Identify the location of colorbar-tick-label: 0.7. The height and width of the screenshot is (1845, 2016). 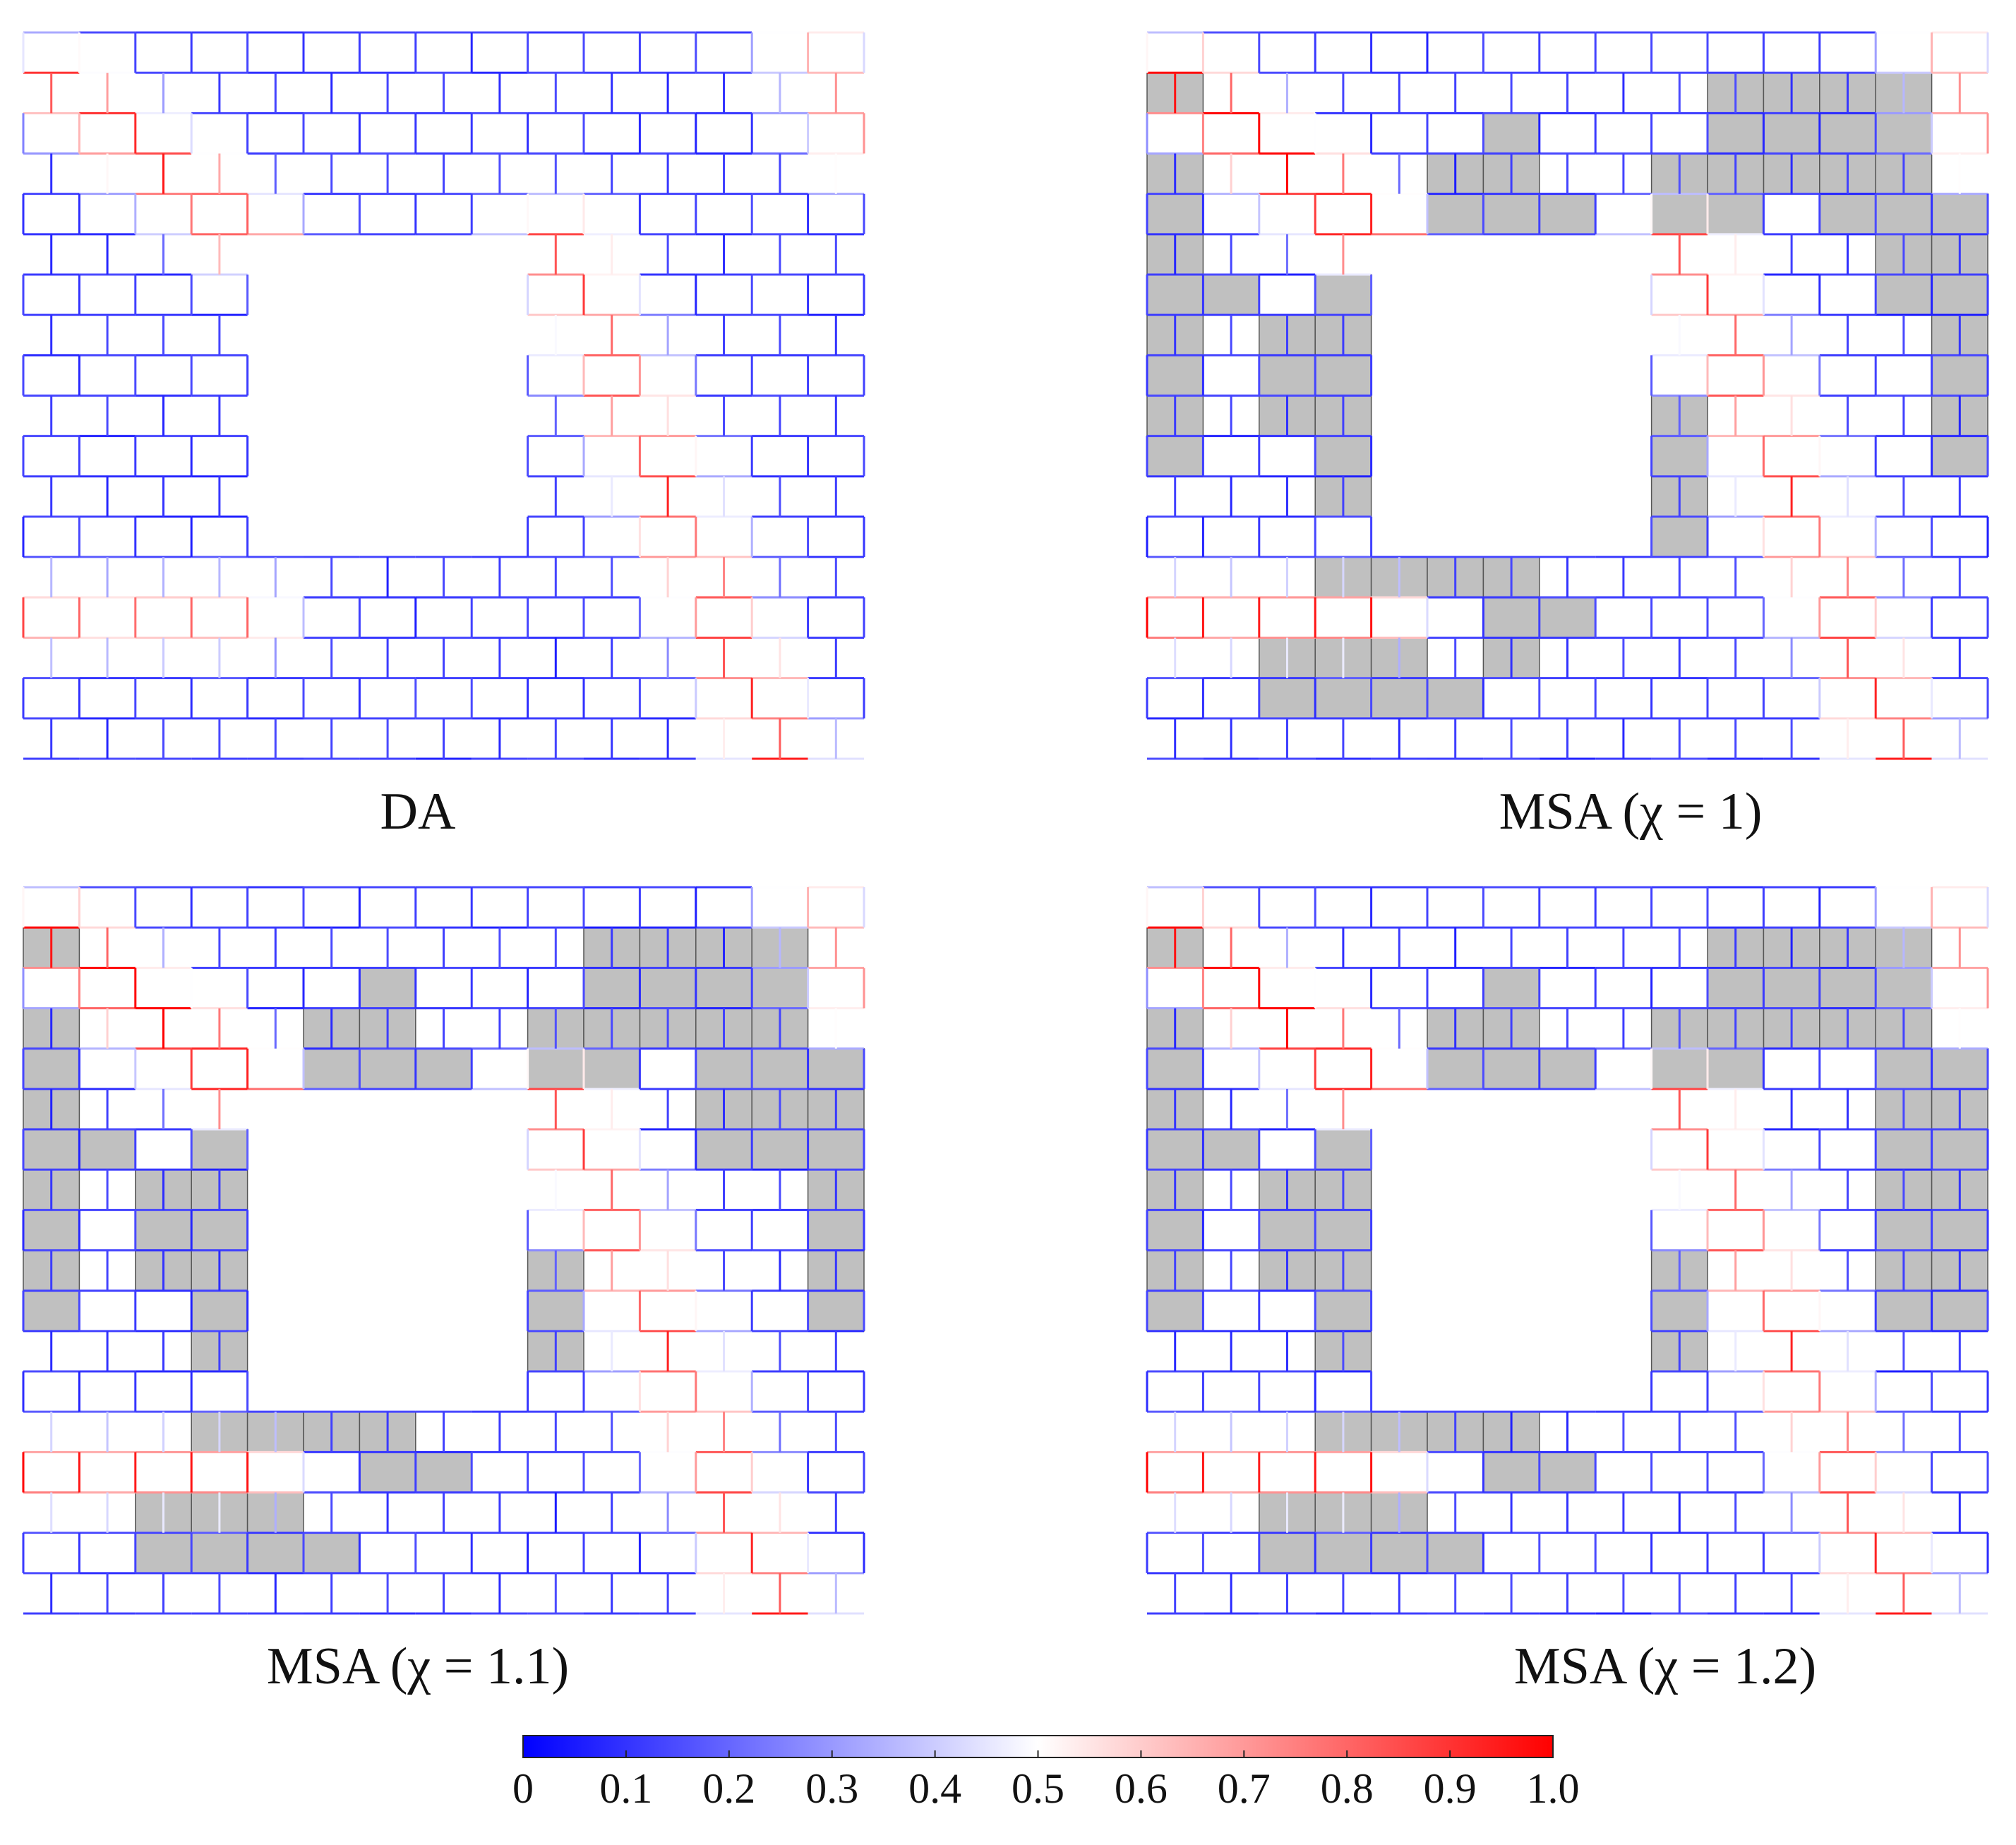
(1245, 1788).